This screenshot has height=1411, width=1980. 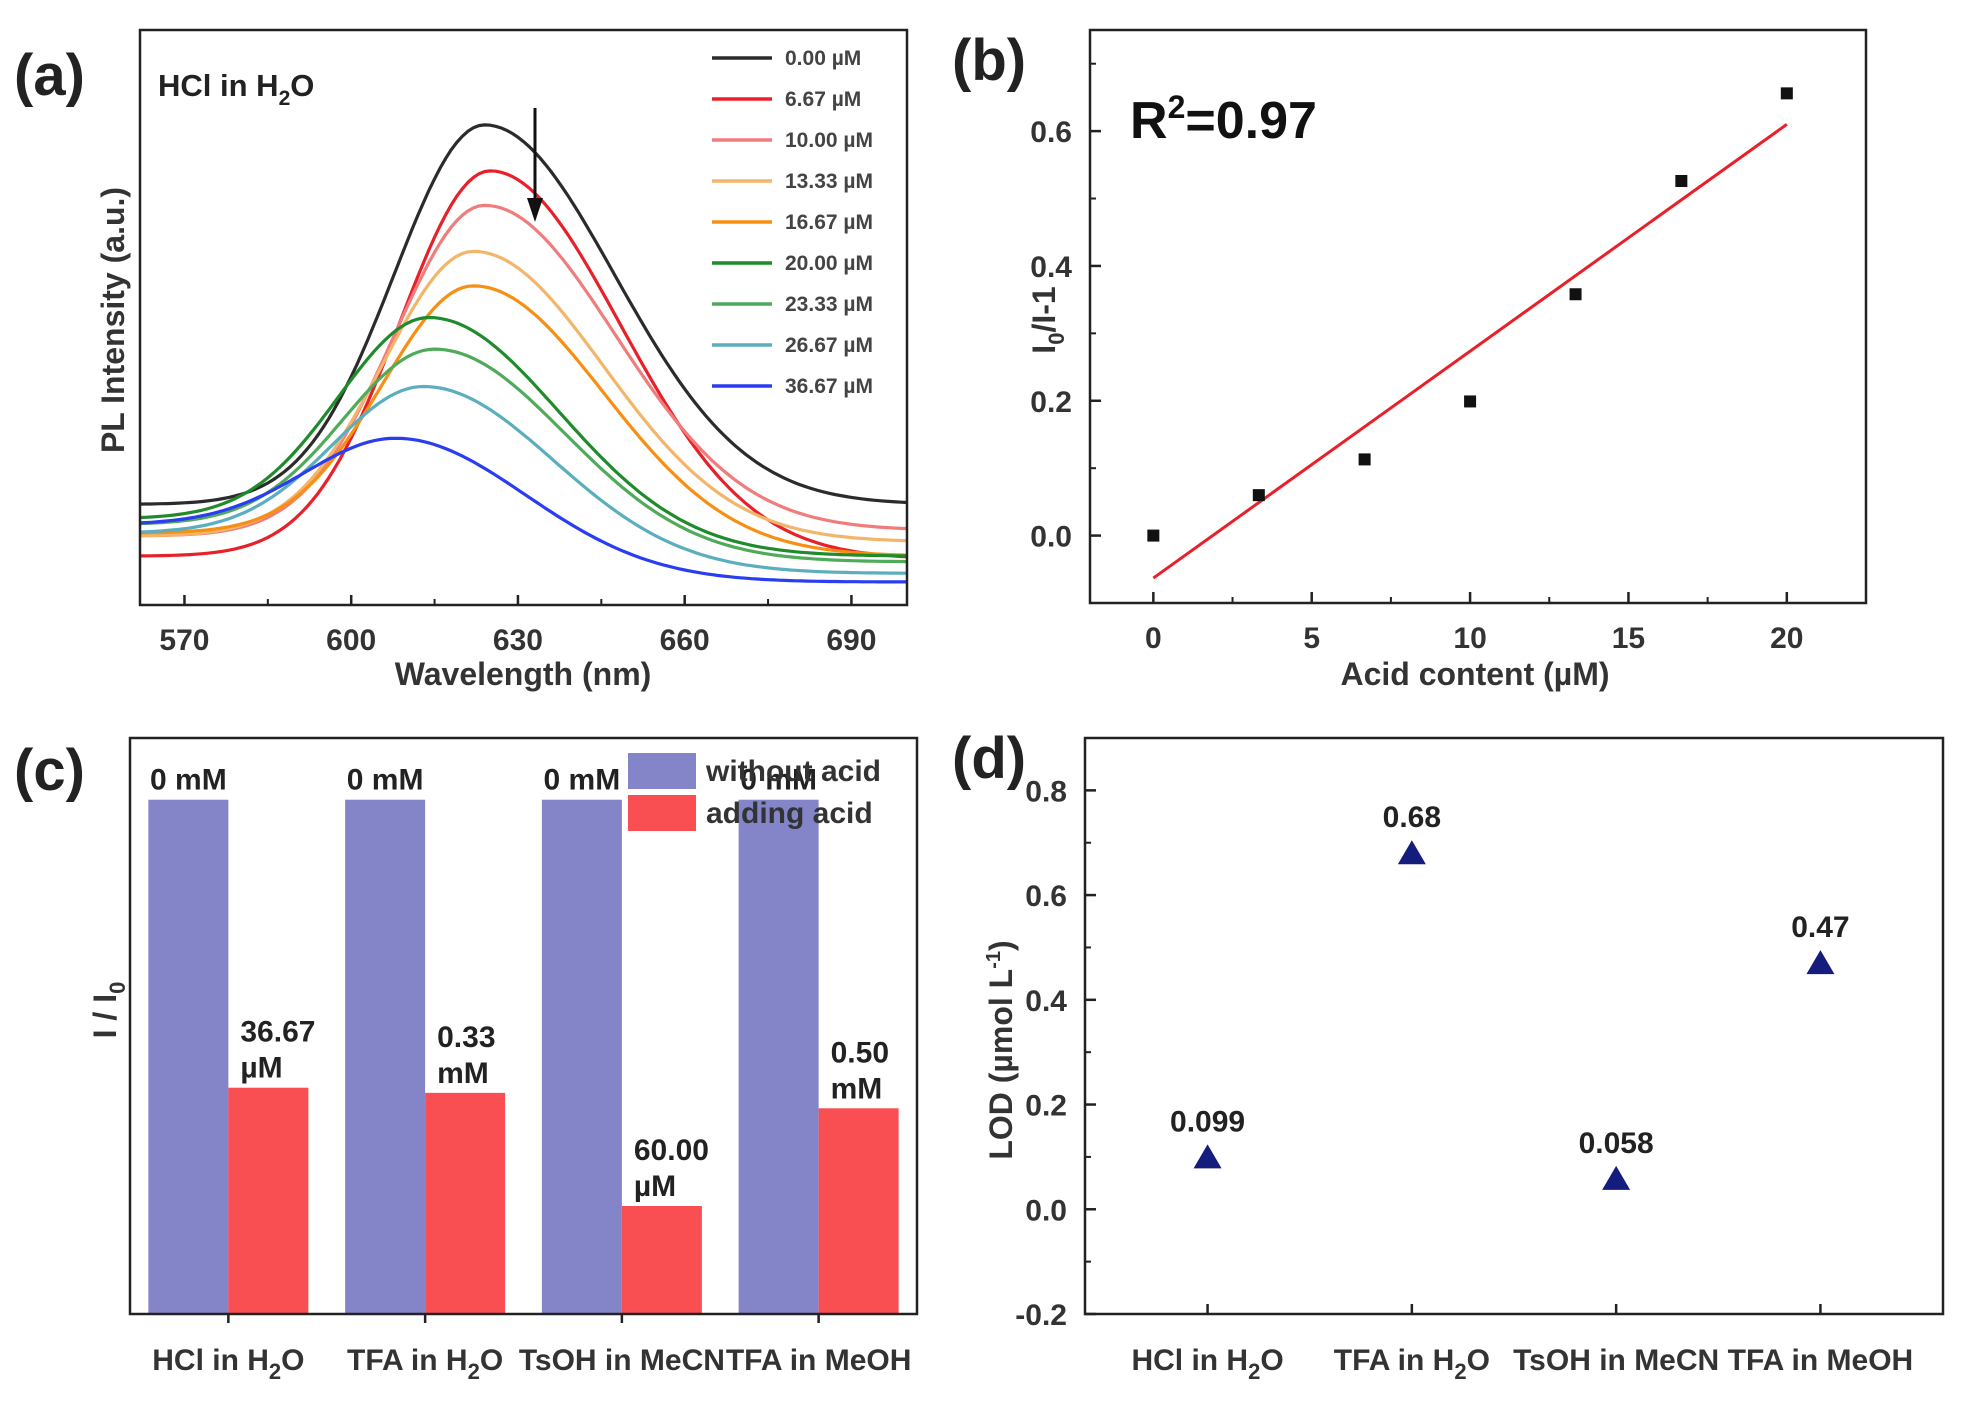 I want to click on d-y-tick-label-1: 0.0, so click(x=1046, y=1210).